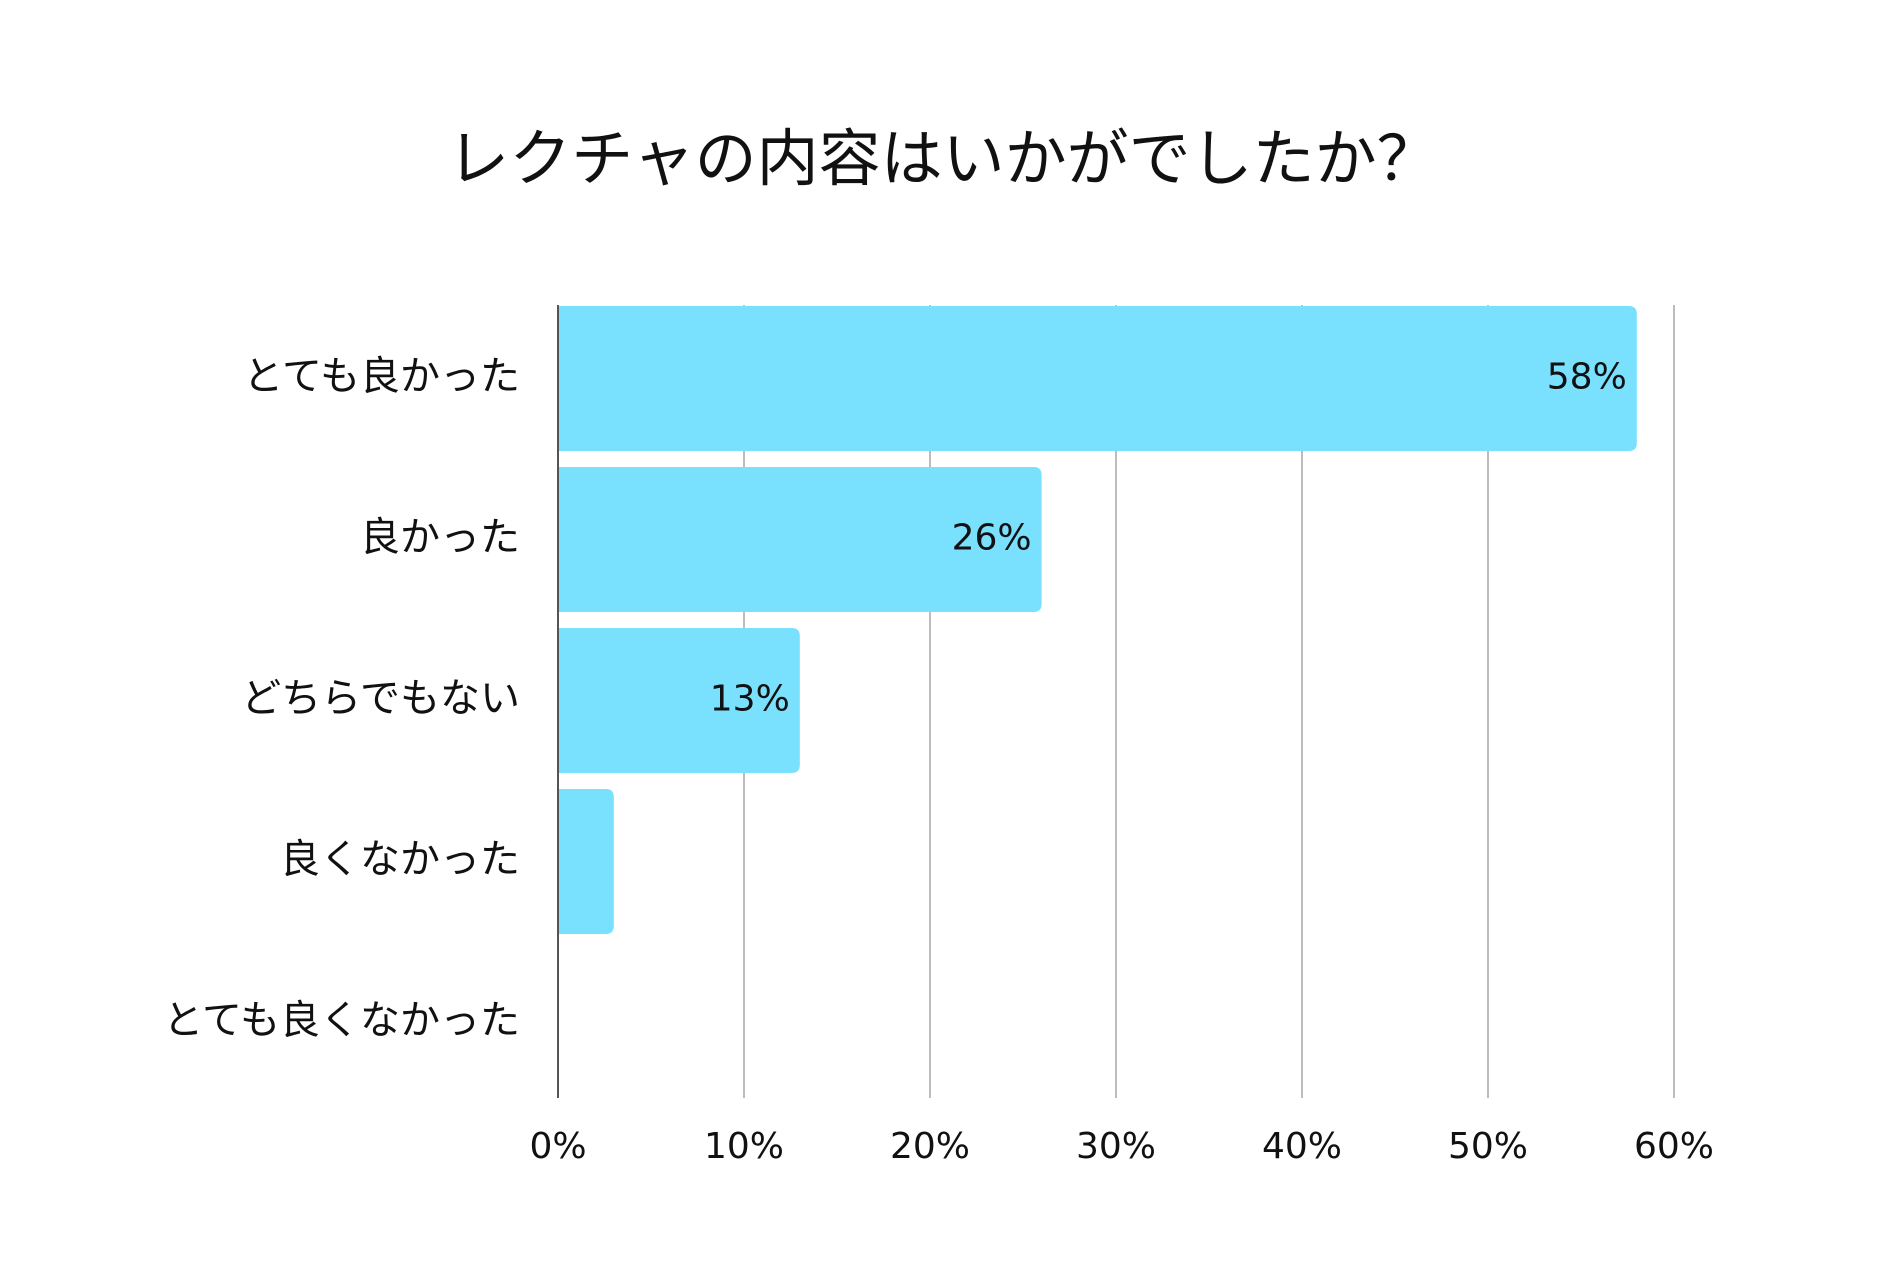 The height and width of the screenshot is (1274, 1886). I want to click on data-label: 13%, so click(750, 699).